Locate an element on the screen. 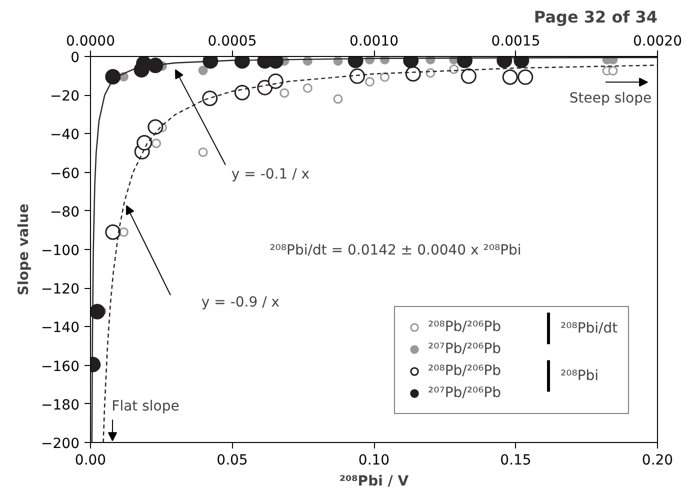 This screenshot has height=502, width=686. y-tick-label: −20 is located at coordinates (65, 96).